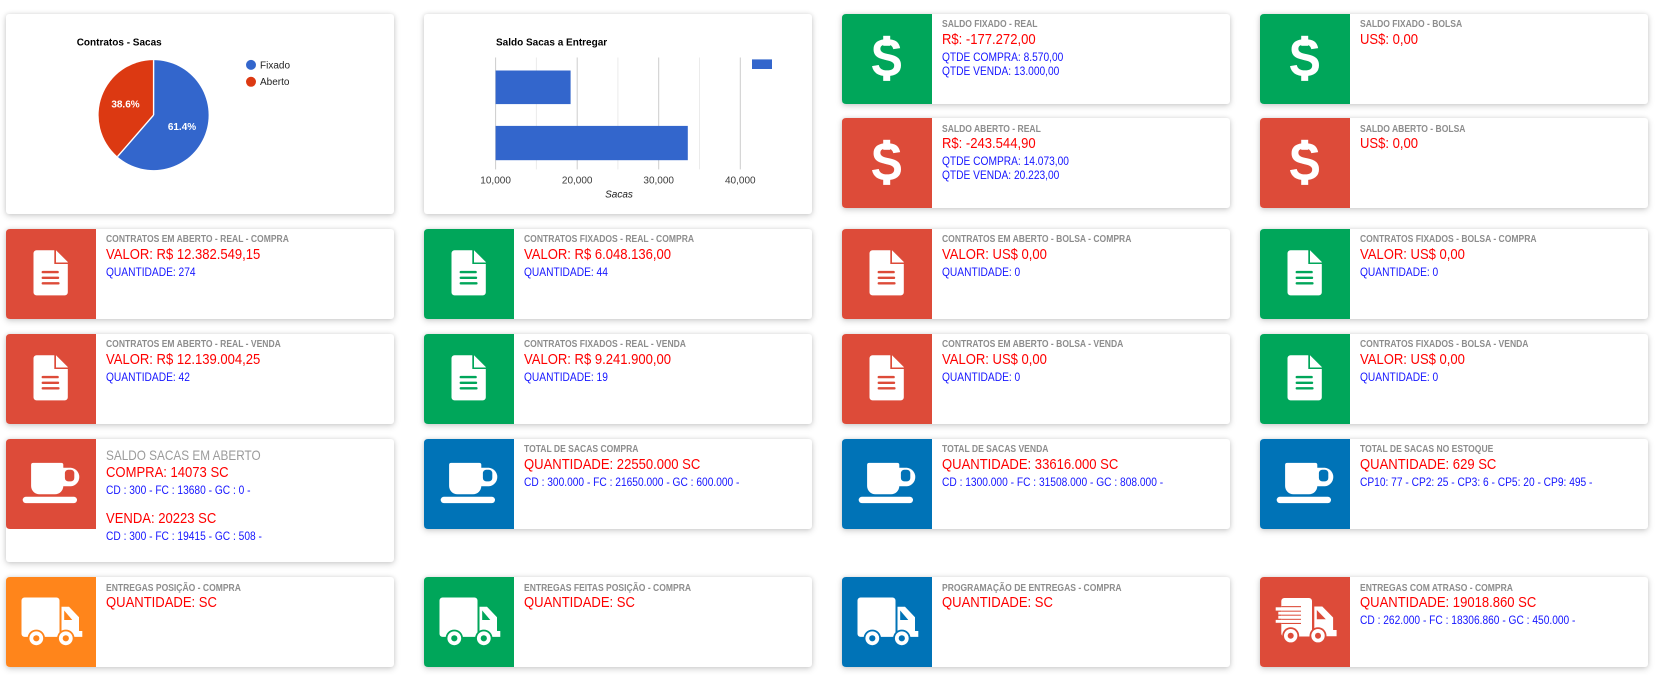 The height and width of the screenshot is (675, 1656). What do you see at coordinates (125, 104) in the screenshot?
I see `svg-text: 38.6%` at bounding box center [125, 104].